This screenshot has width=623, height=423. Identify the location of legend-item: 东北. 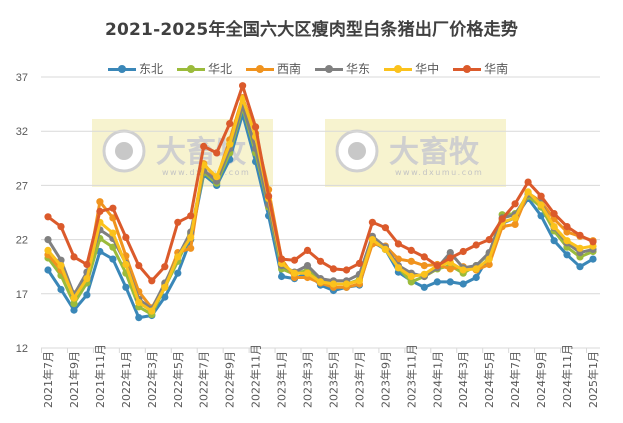
(135, 68).